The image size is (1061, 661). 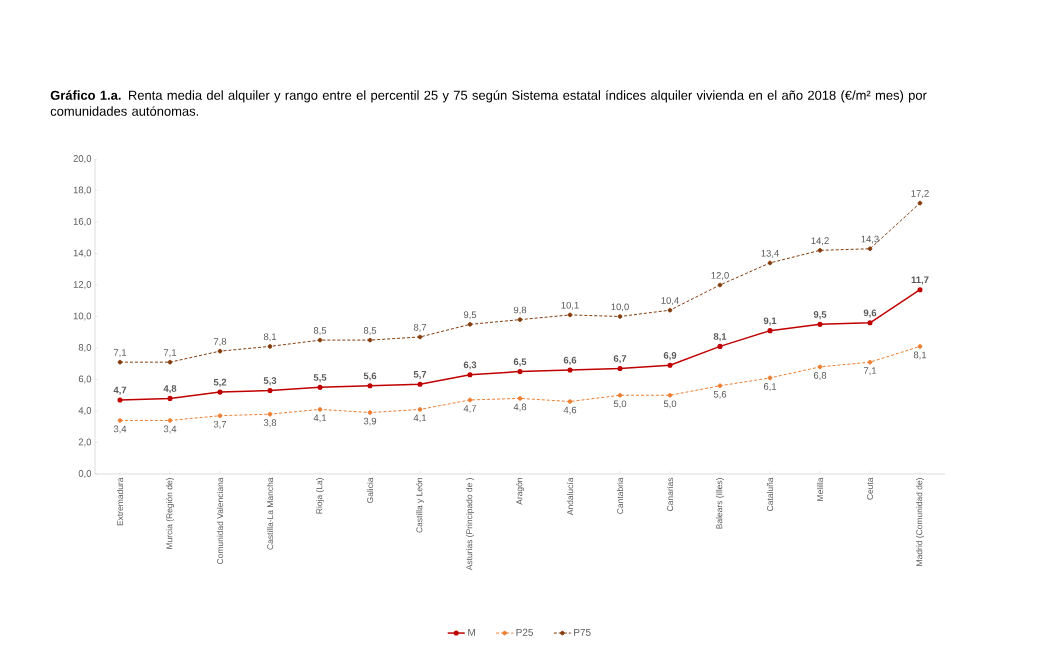 I want to click on y-tick-label: 8,0, so click(x=85, y=348).